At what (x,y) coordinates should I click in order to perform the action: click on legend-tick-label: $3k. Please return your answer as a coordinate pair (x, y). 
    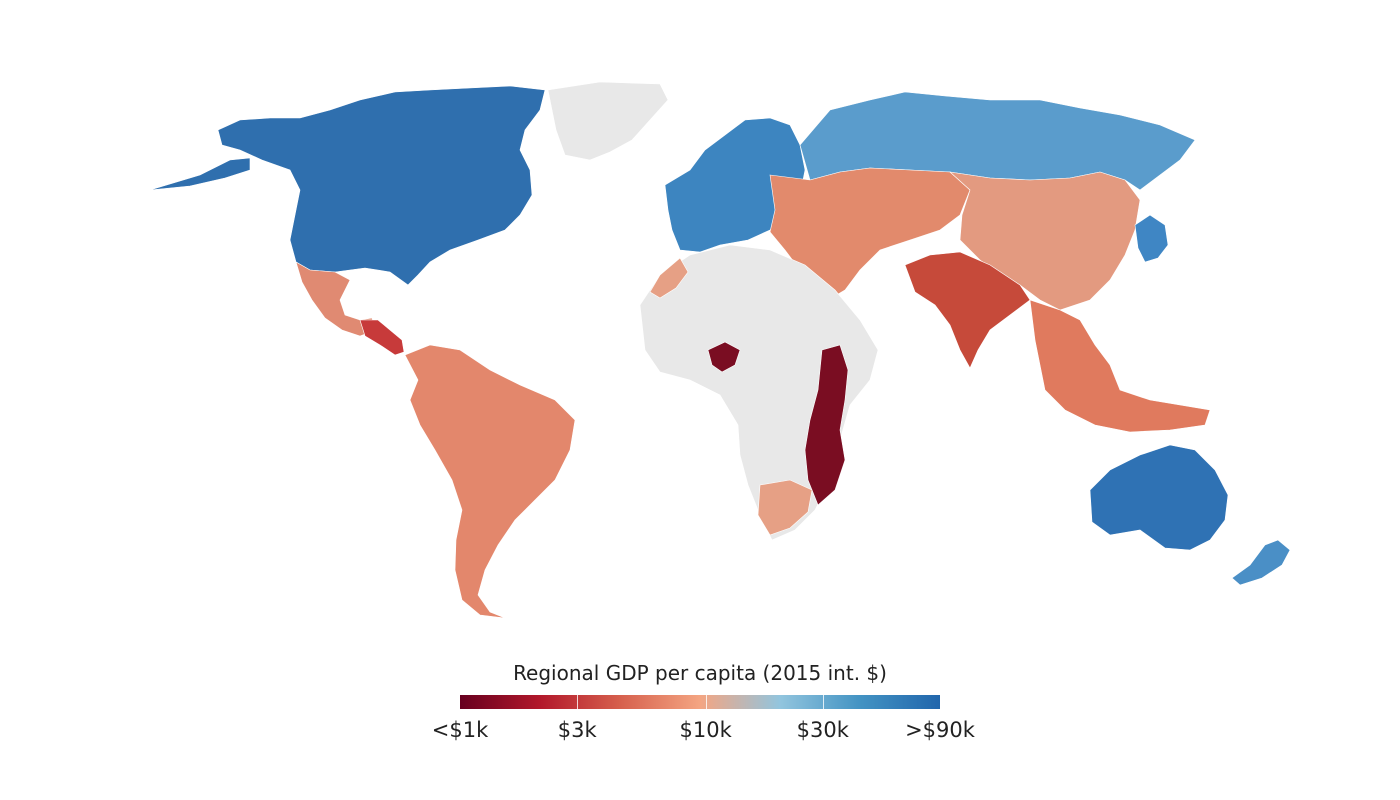
    Looking at the image, I should click on (577, 730).